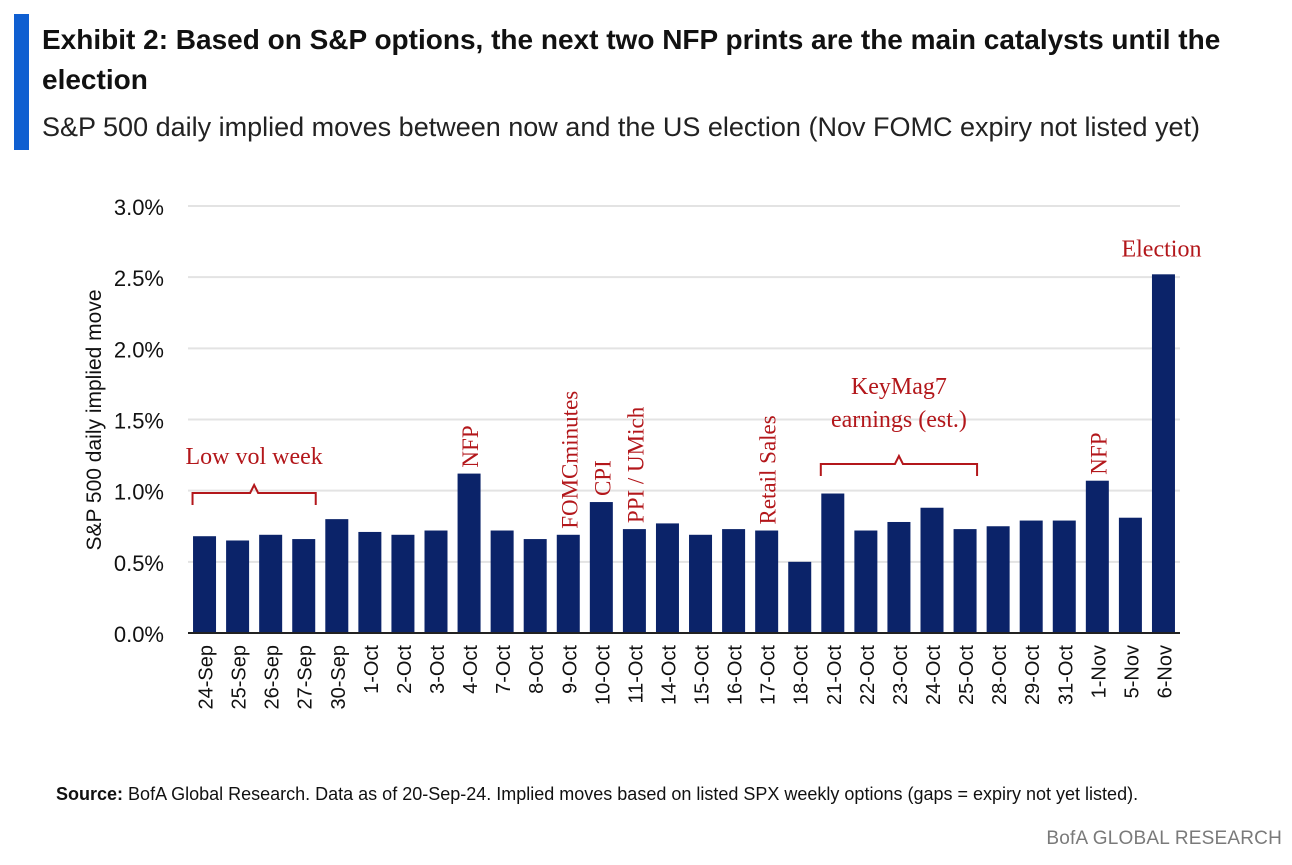  I want to click on x-tick-label: 10-Oct, so click(603, 675).